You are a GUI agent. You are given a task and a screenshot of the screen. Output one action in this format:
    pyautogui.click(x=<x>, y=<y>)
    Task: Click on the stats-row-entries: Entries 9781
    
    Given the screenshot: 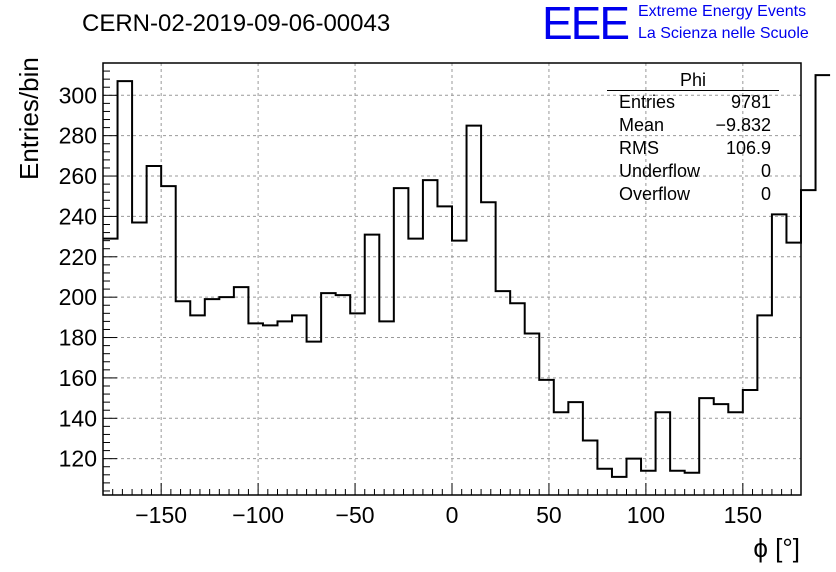 What is the action you would take?
    pyautogui.click(x=695, y=102)
    